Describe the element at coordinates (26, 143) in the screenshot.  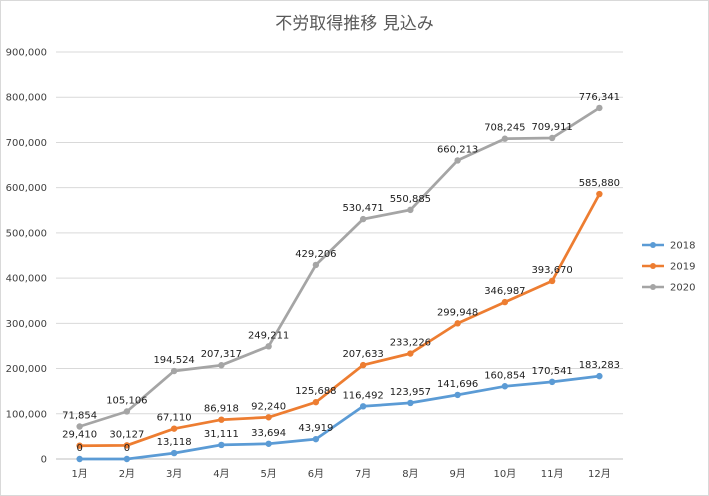
I see `y-tick-label: 700,000` at that location.